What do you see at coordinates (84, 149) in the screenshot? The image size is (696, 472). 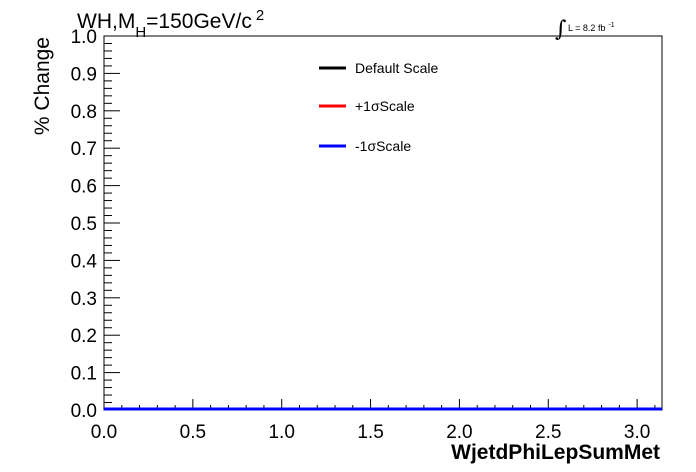 I see `y-tick-label: 0.7` at bounding box center [84, 149].